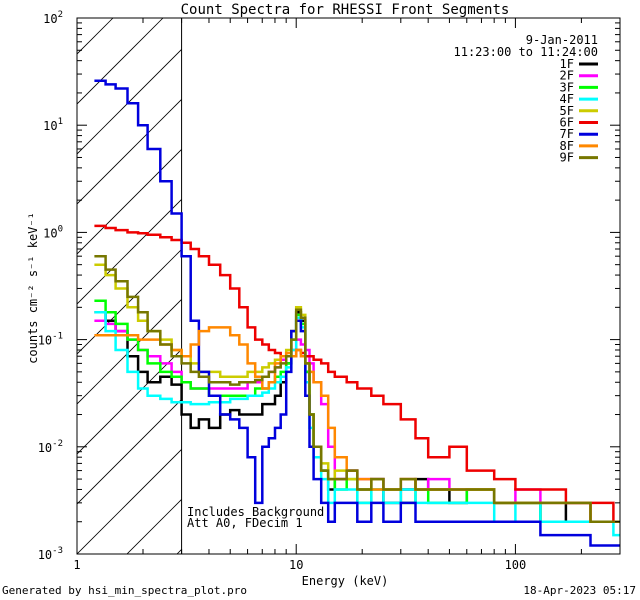  Describe the element at coordinates (567, 64) in the screenshot. I see `legend-label: 1F` at that location.